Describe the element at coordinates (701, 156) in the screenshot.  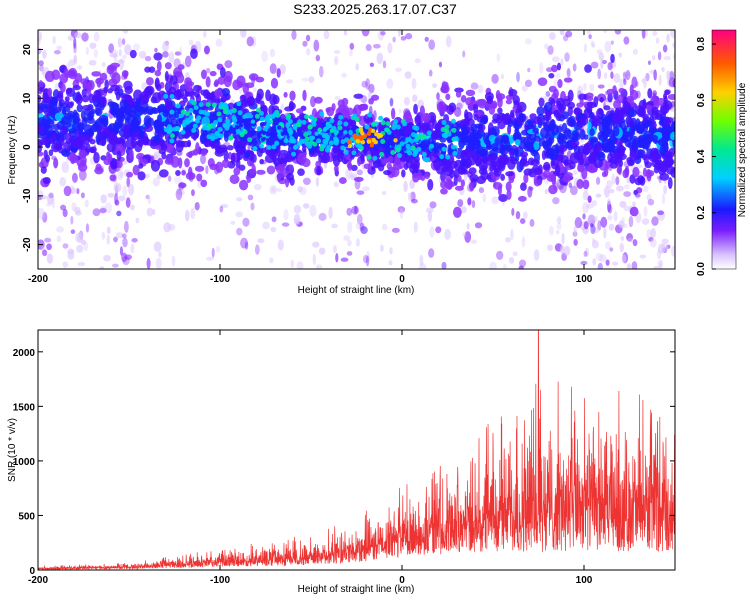
I see `colorbar-tick-label: 0.4` at that location.